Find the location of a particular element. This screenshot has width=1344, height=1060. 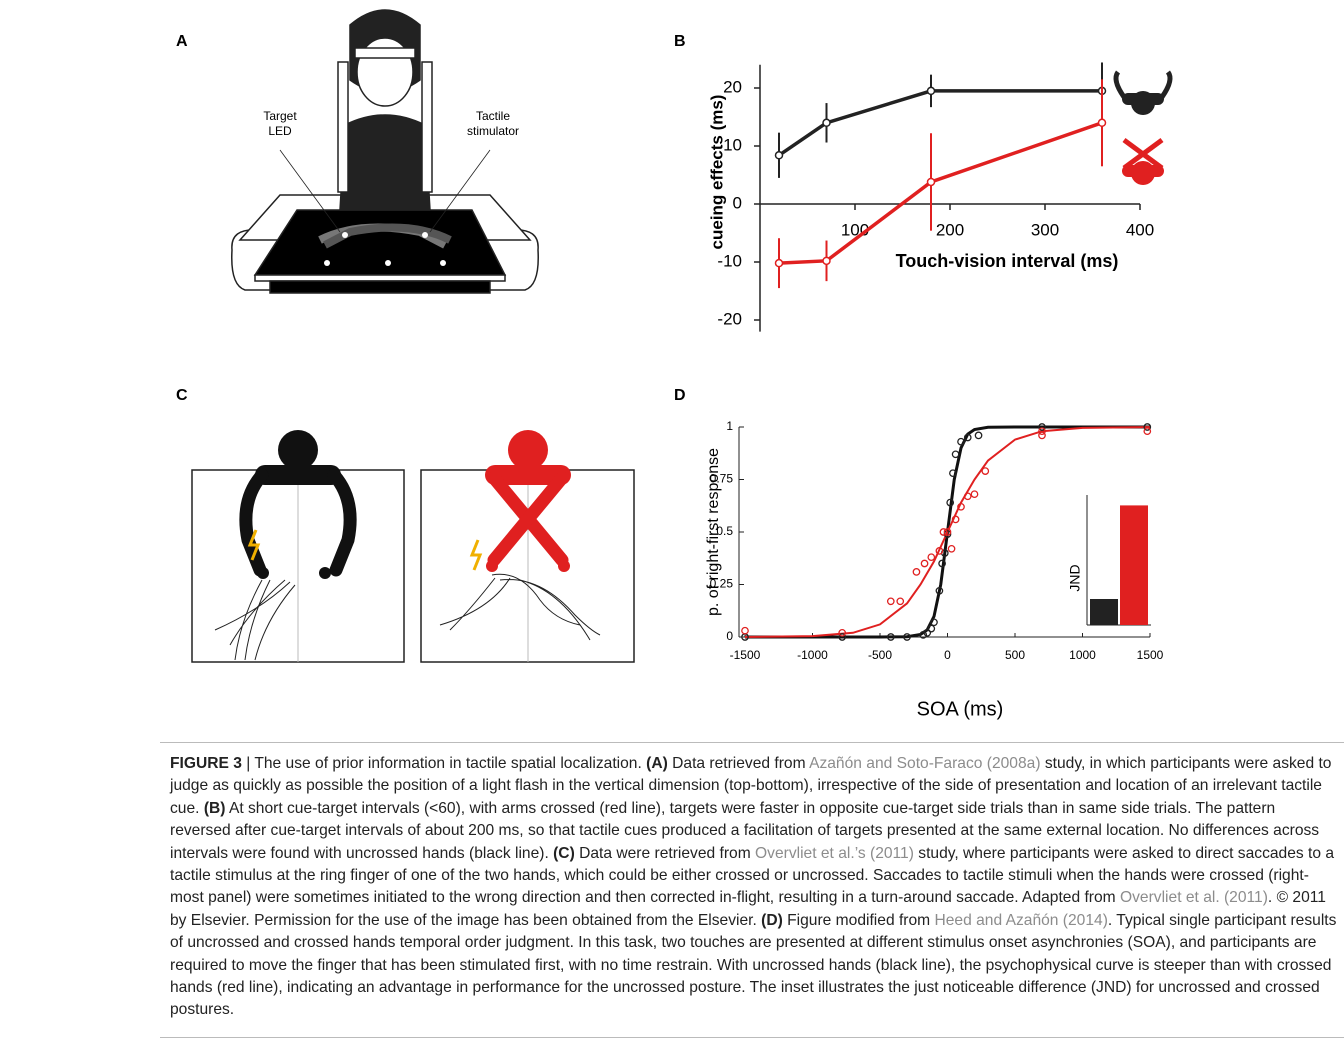

caption-link: Heed and Azañón (2014) is located at coordinates (1021, 920).